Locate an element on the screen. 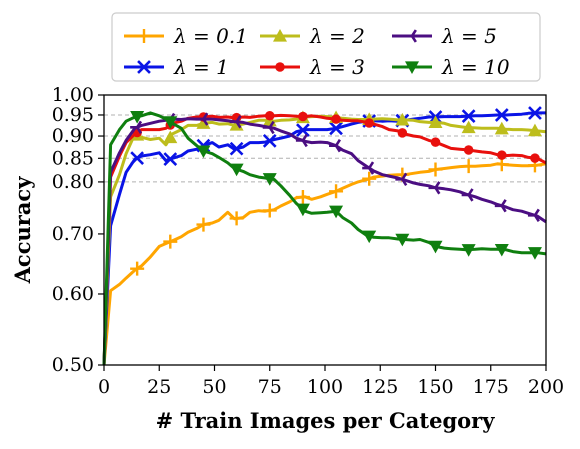  legend-item: λ = 10 is located at coordinates (451, 67).